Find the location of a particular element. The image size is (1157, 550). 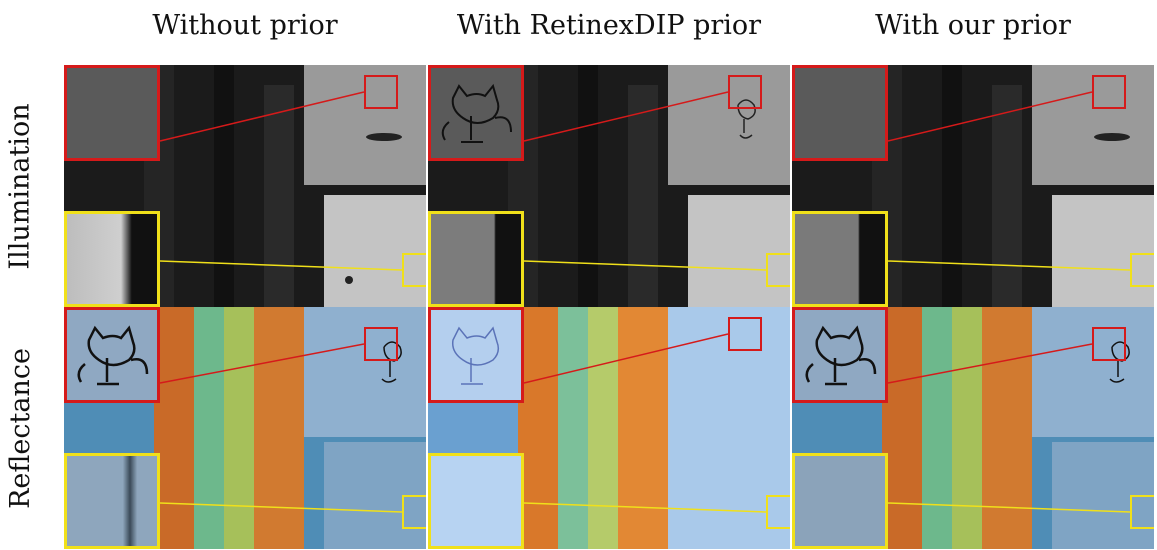

reflectance-panel-retinexdip-prior is located at coordinates (609, 428).